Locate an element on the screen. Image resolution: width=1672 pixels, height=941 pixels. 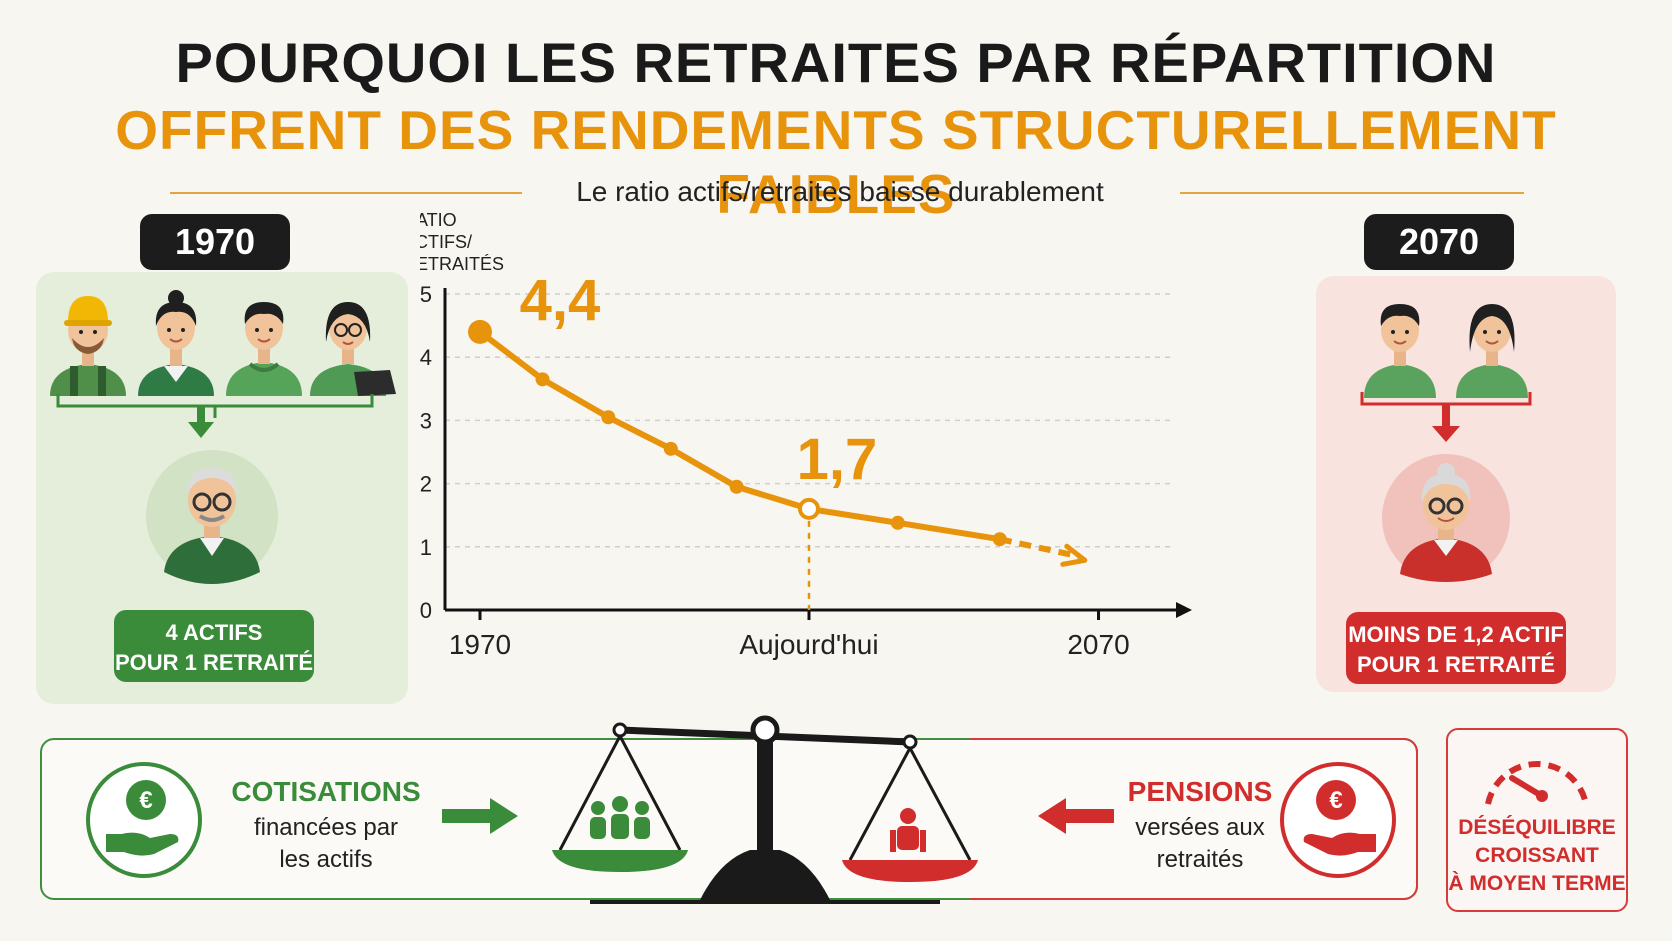
scale-pan-left is located at coordinates (620, 803).